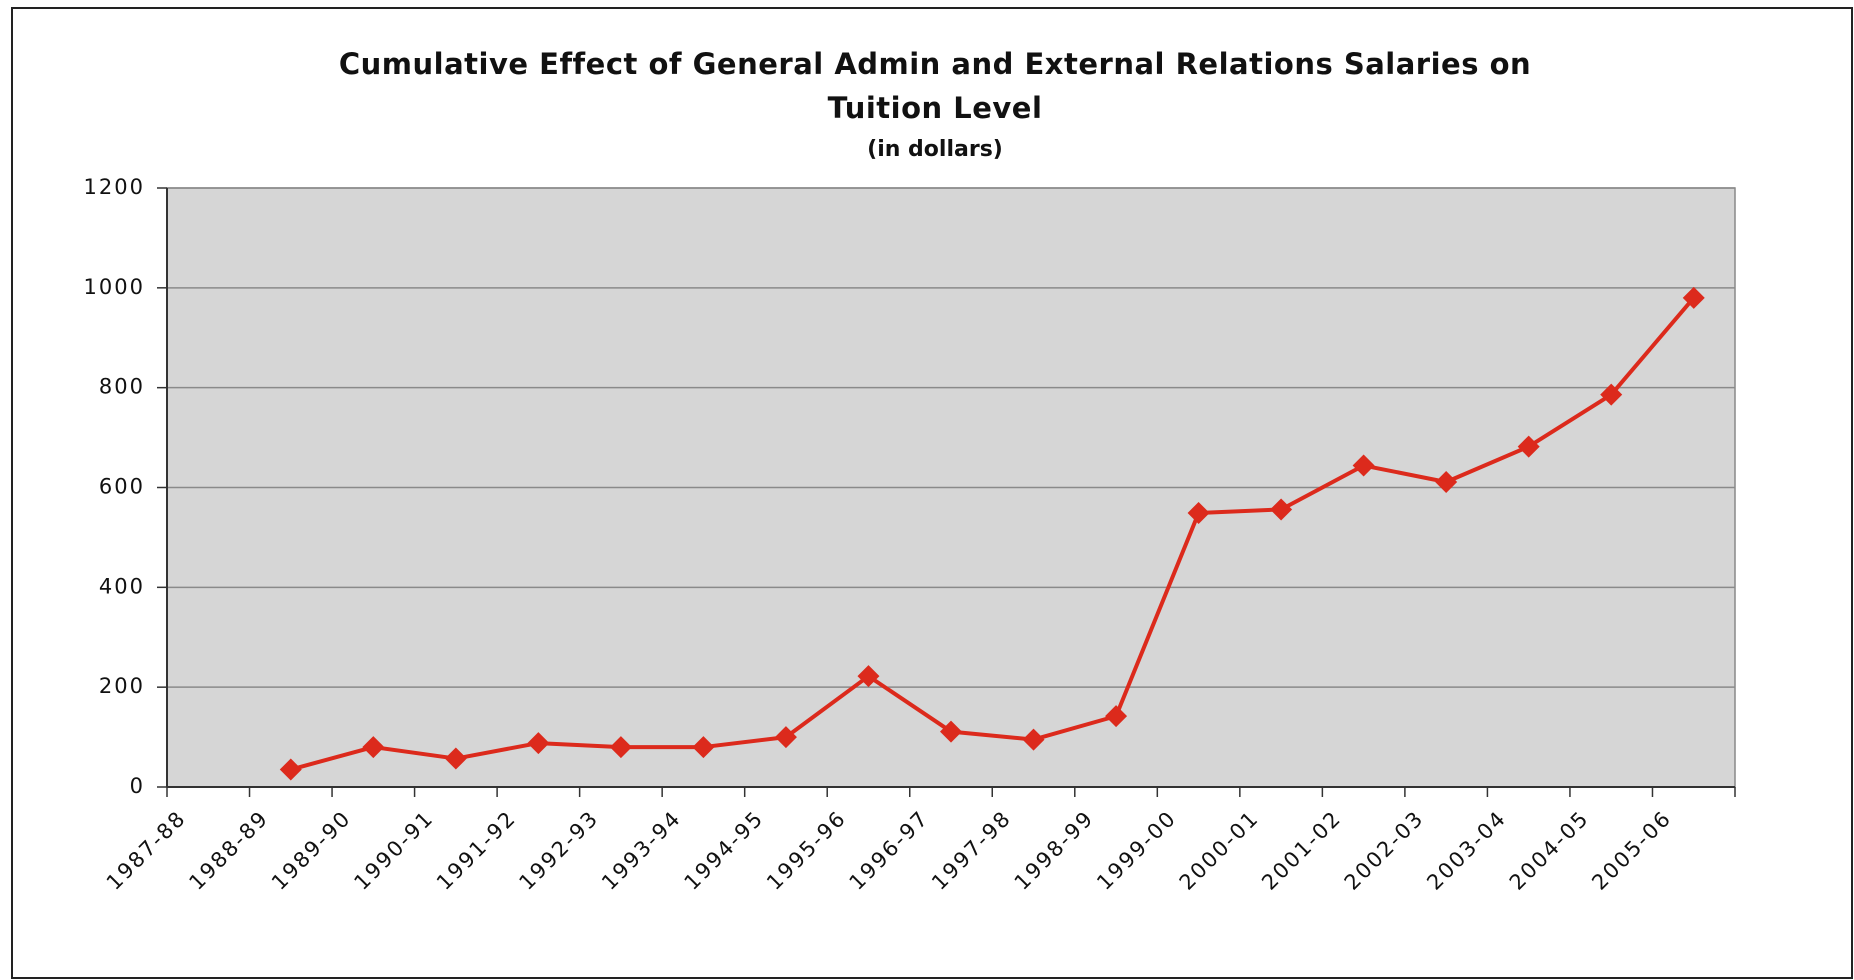 The image size is (1854, 980). Describe the element at coordinates (935, 108) in the screenshot. I see `chart-title: Tuition Level` at that location.